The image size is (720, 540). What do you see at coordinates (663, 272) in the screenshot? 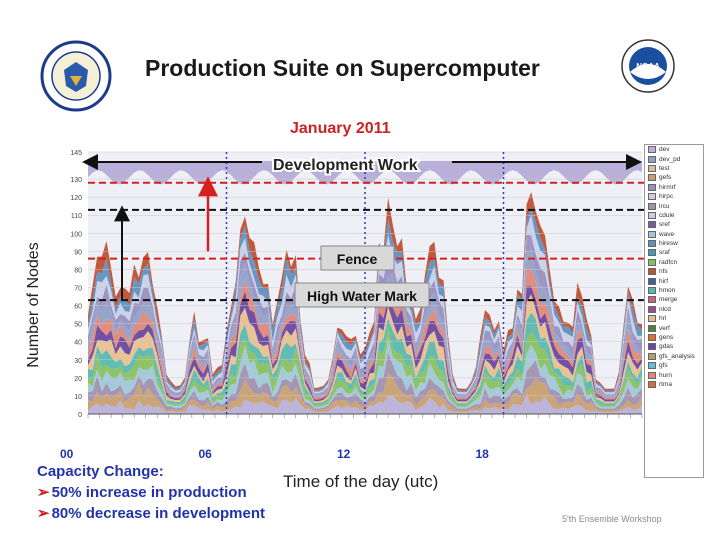
I see `legend-label: nfs` at bounding box center [663, 272].